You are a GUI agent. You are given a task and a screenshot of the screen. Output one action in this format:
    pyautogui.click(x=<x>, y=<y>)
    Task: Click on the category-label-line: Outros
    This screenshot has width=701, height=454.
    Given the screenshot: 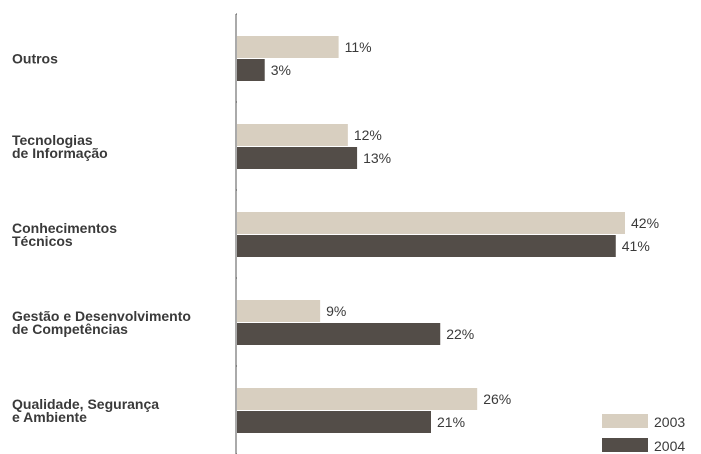 What is the action you would take?
    pyautogui.click(x=35, y=59)
    